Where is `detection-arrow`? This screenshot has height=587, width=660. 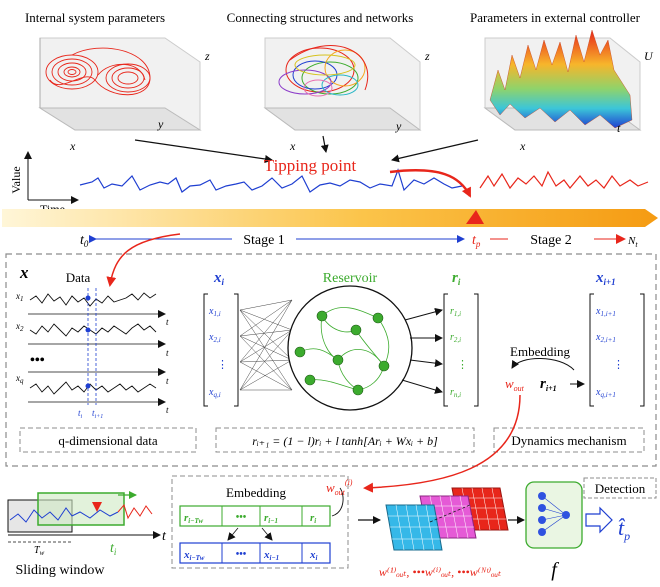
detection-arrow is located at coordinates (599, 520).